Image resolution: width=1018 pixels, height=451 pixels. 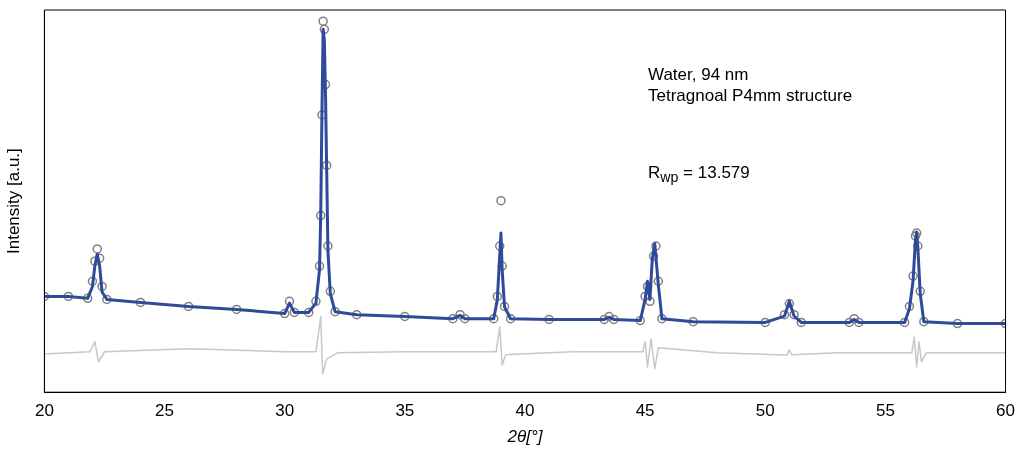 I want to click on x-tick-label: 55, so click(x=885, y=411).